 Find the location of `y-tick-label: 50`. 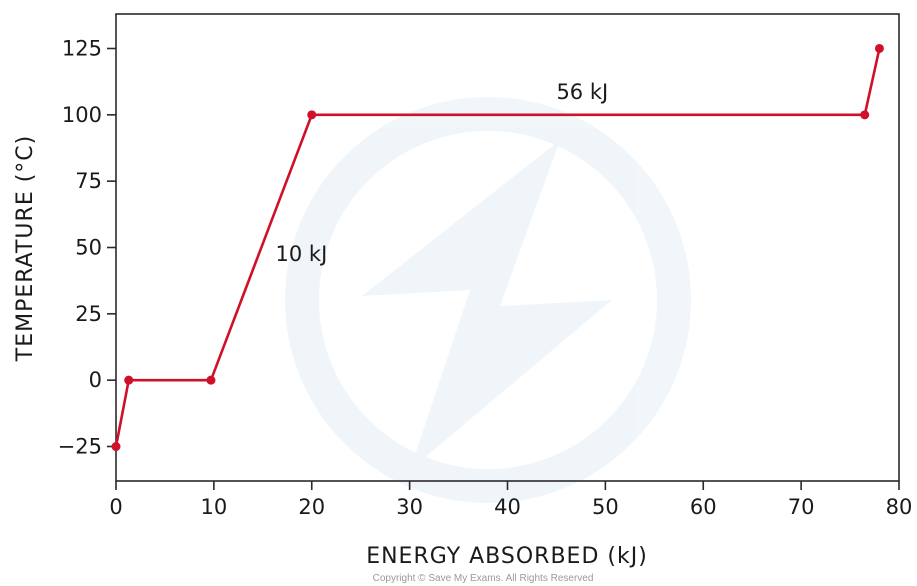

y-tick-label: 50 is located at coordinates (88, 248).